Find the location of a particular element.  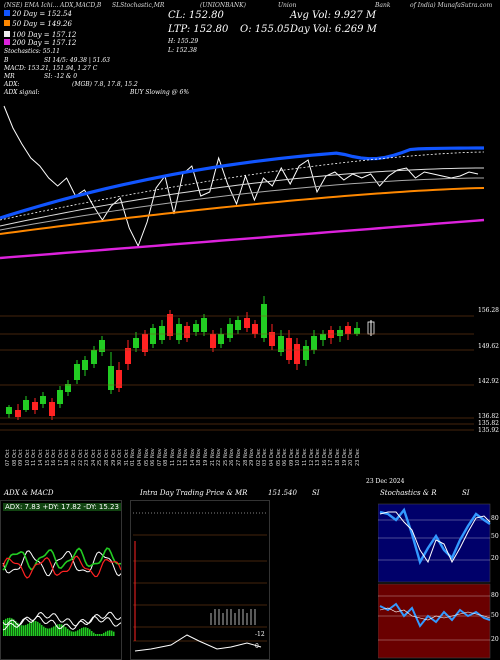

rsi-axis-50: 50 is located at coordinates (495, 615).